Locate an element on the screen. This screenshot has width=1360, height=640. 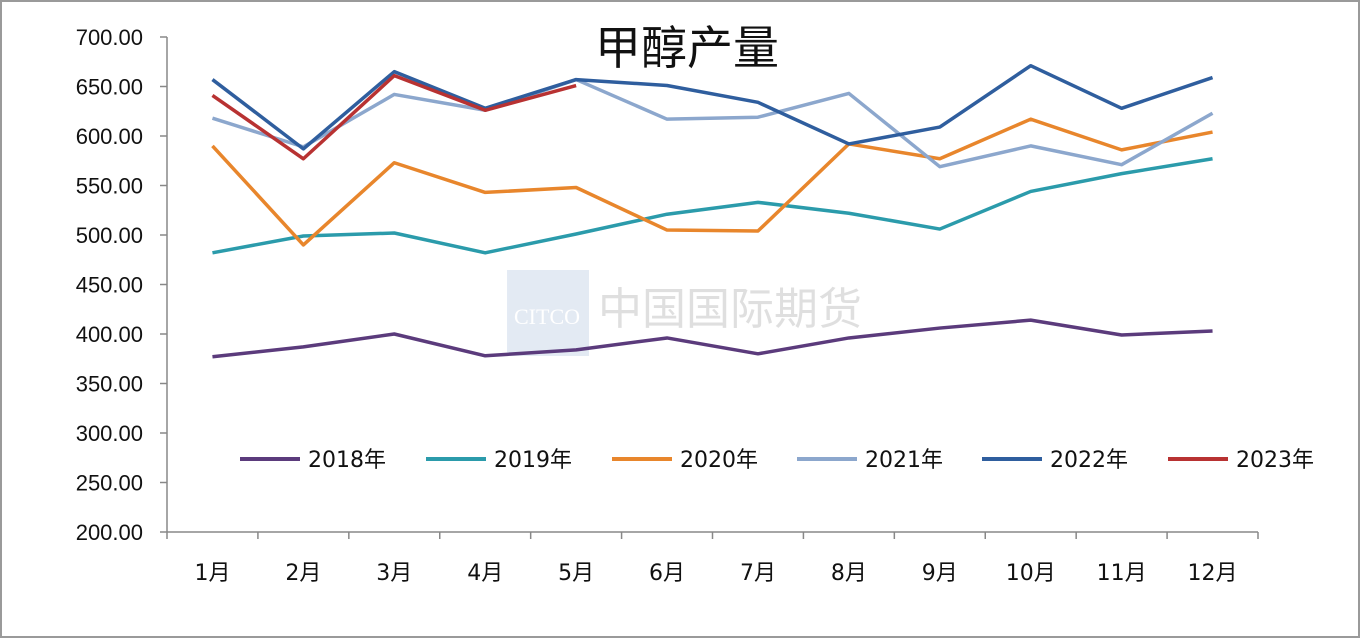
x-tick-label: 2月 is located at coordinates (303, 573).